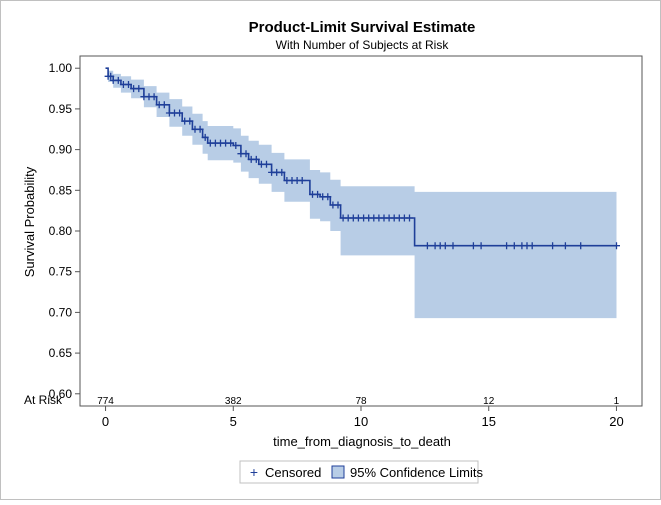 Image resolution: width=661 pixels, height=505 pixels. Describe the element at coordinates (361, 401) in the screenshot. I see `at-risk-count: 78` at that location.